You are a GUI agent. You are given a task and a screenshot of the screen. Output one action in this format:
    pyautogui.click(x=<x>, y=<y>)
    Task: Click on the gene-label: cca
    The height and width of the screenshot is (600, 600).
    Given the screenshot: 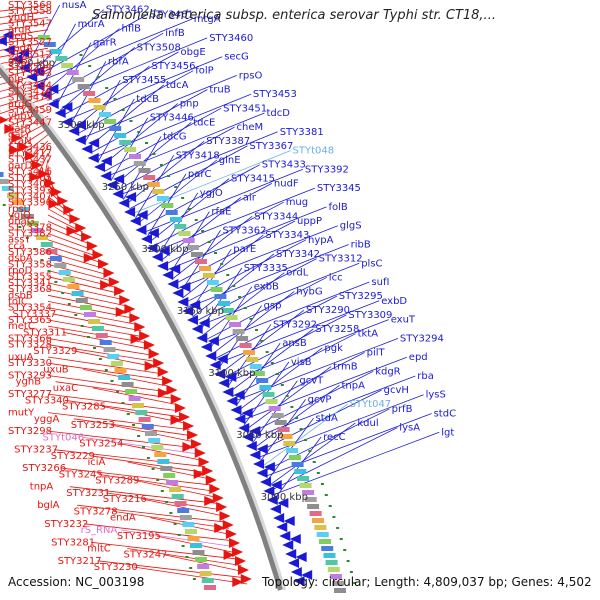 What is the action you would take?
    pyautogui.click(x=16, y=246)
    